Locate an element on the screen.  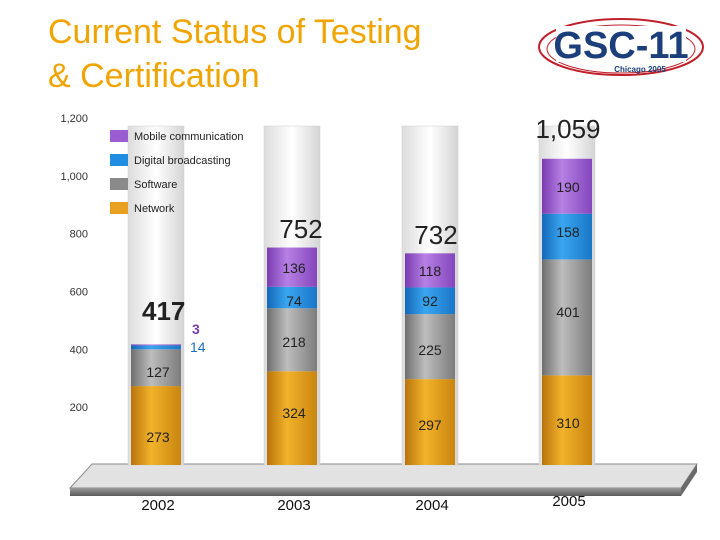
data-label: 92 is located at coordinates (430, 301).